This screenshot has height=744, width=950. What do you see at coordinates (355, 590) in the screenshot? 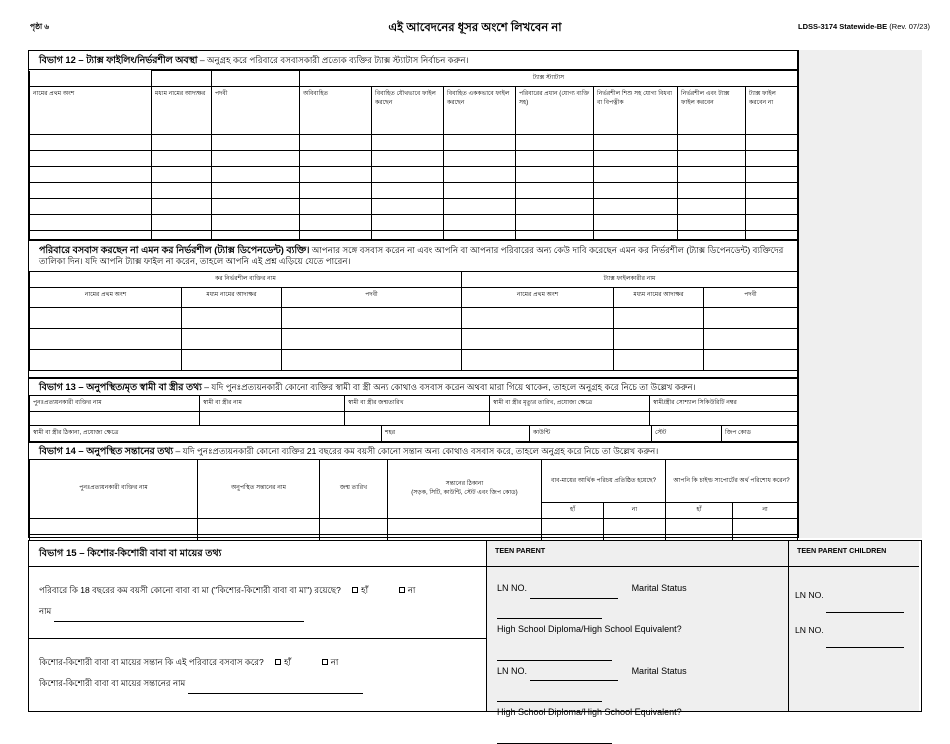
I see `question-1-yes-checkbox` at bounding box center [355, 590].